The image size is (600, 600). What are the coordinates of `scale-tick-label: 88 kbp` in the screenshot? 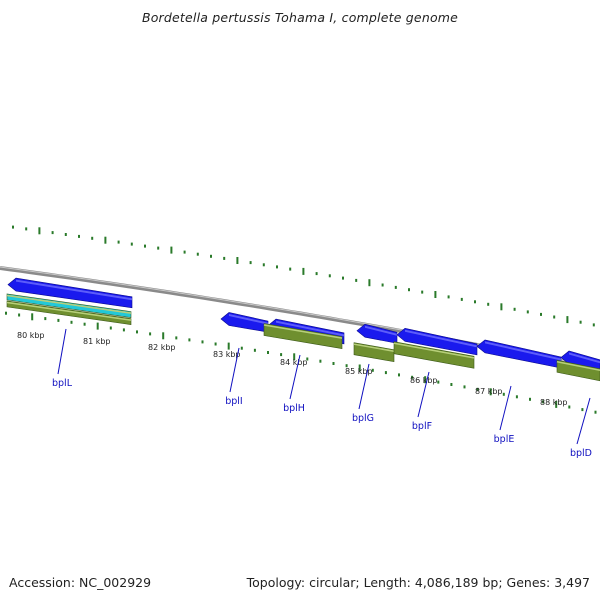 It's located at (554, 402).